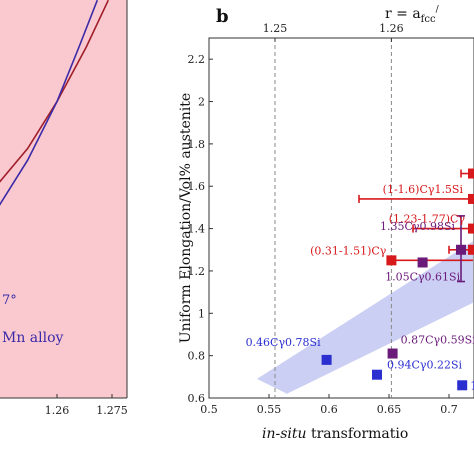 This screenshot has height=474, width=474. Describe the element at coordinates (222, 16) in the screenshot. I see `panel-b-label: b` at that location.